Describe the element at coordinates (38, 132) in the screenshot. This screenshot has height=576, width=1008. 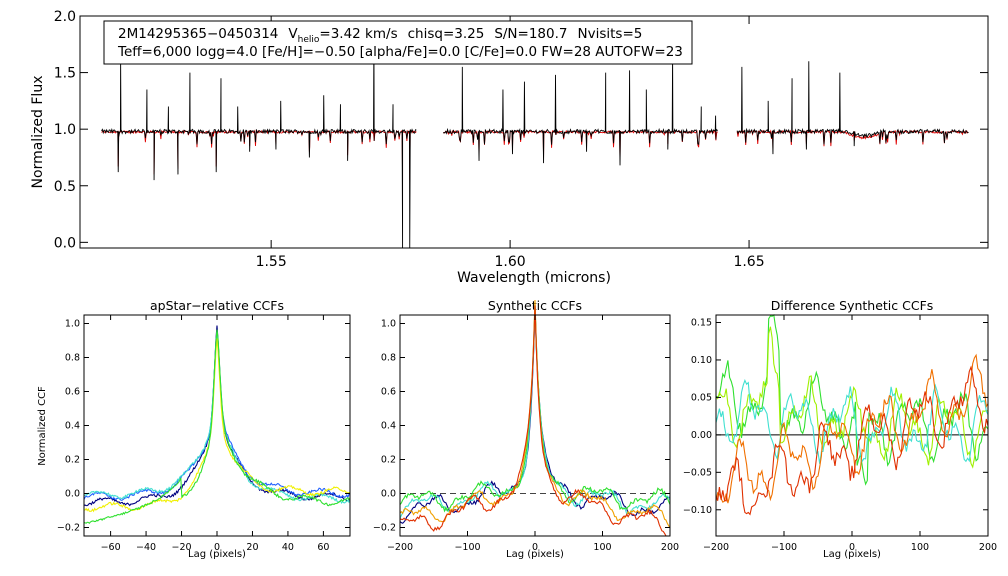
I see `spectrum-y-axis-label: Normalized Flux` at that location.